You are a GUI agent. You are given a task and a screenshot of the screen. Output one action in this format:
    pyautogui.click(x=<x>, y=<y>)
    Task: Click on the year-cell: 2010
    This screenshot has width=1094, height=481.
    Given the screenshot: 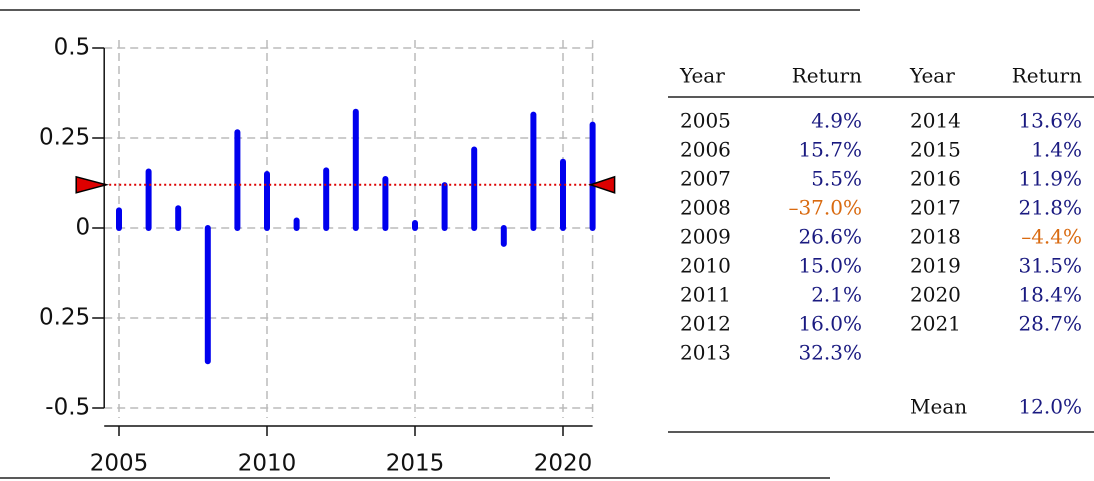 What is the action you would take?
    pyautogui.click(x=705, y=266)
    